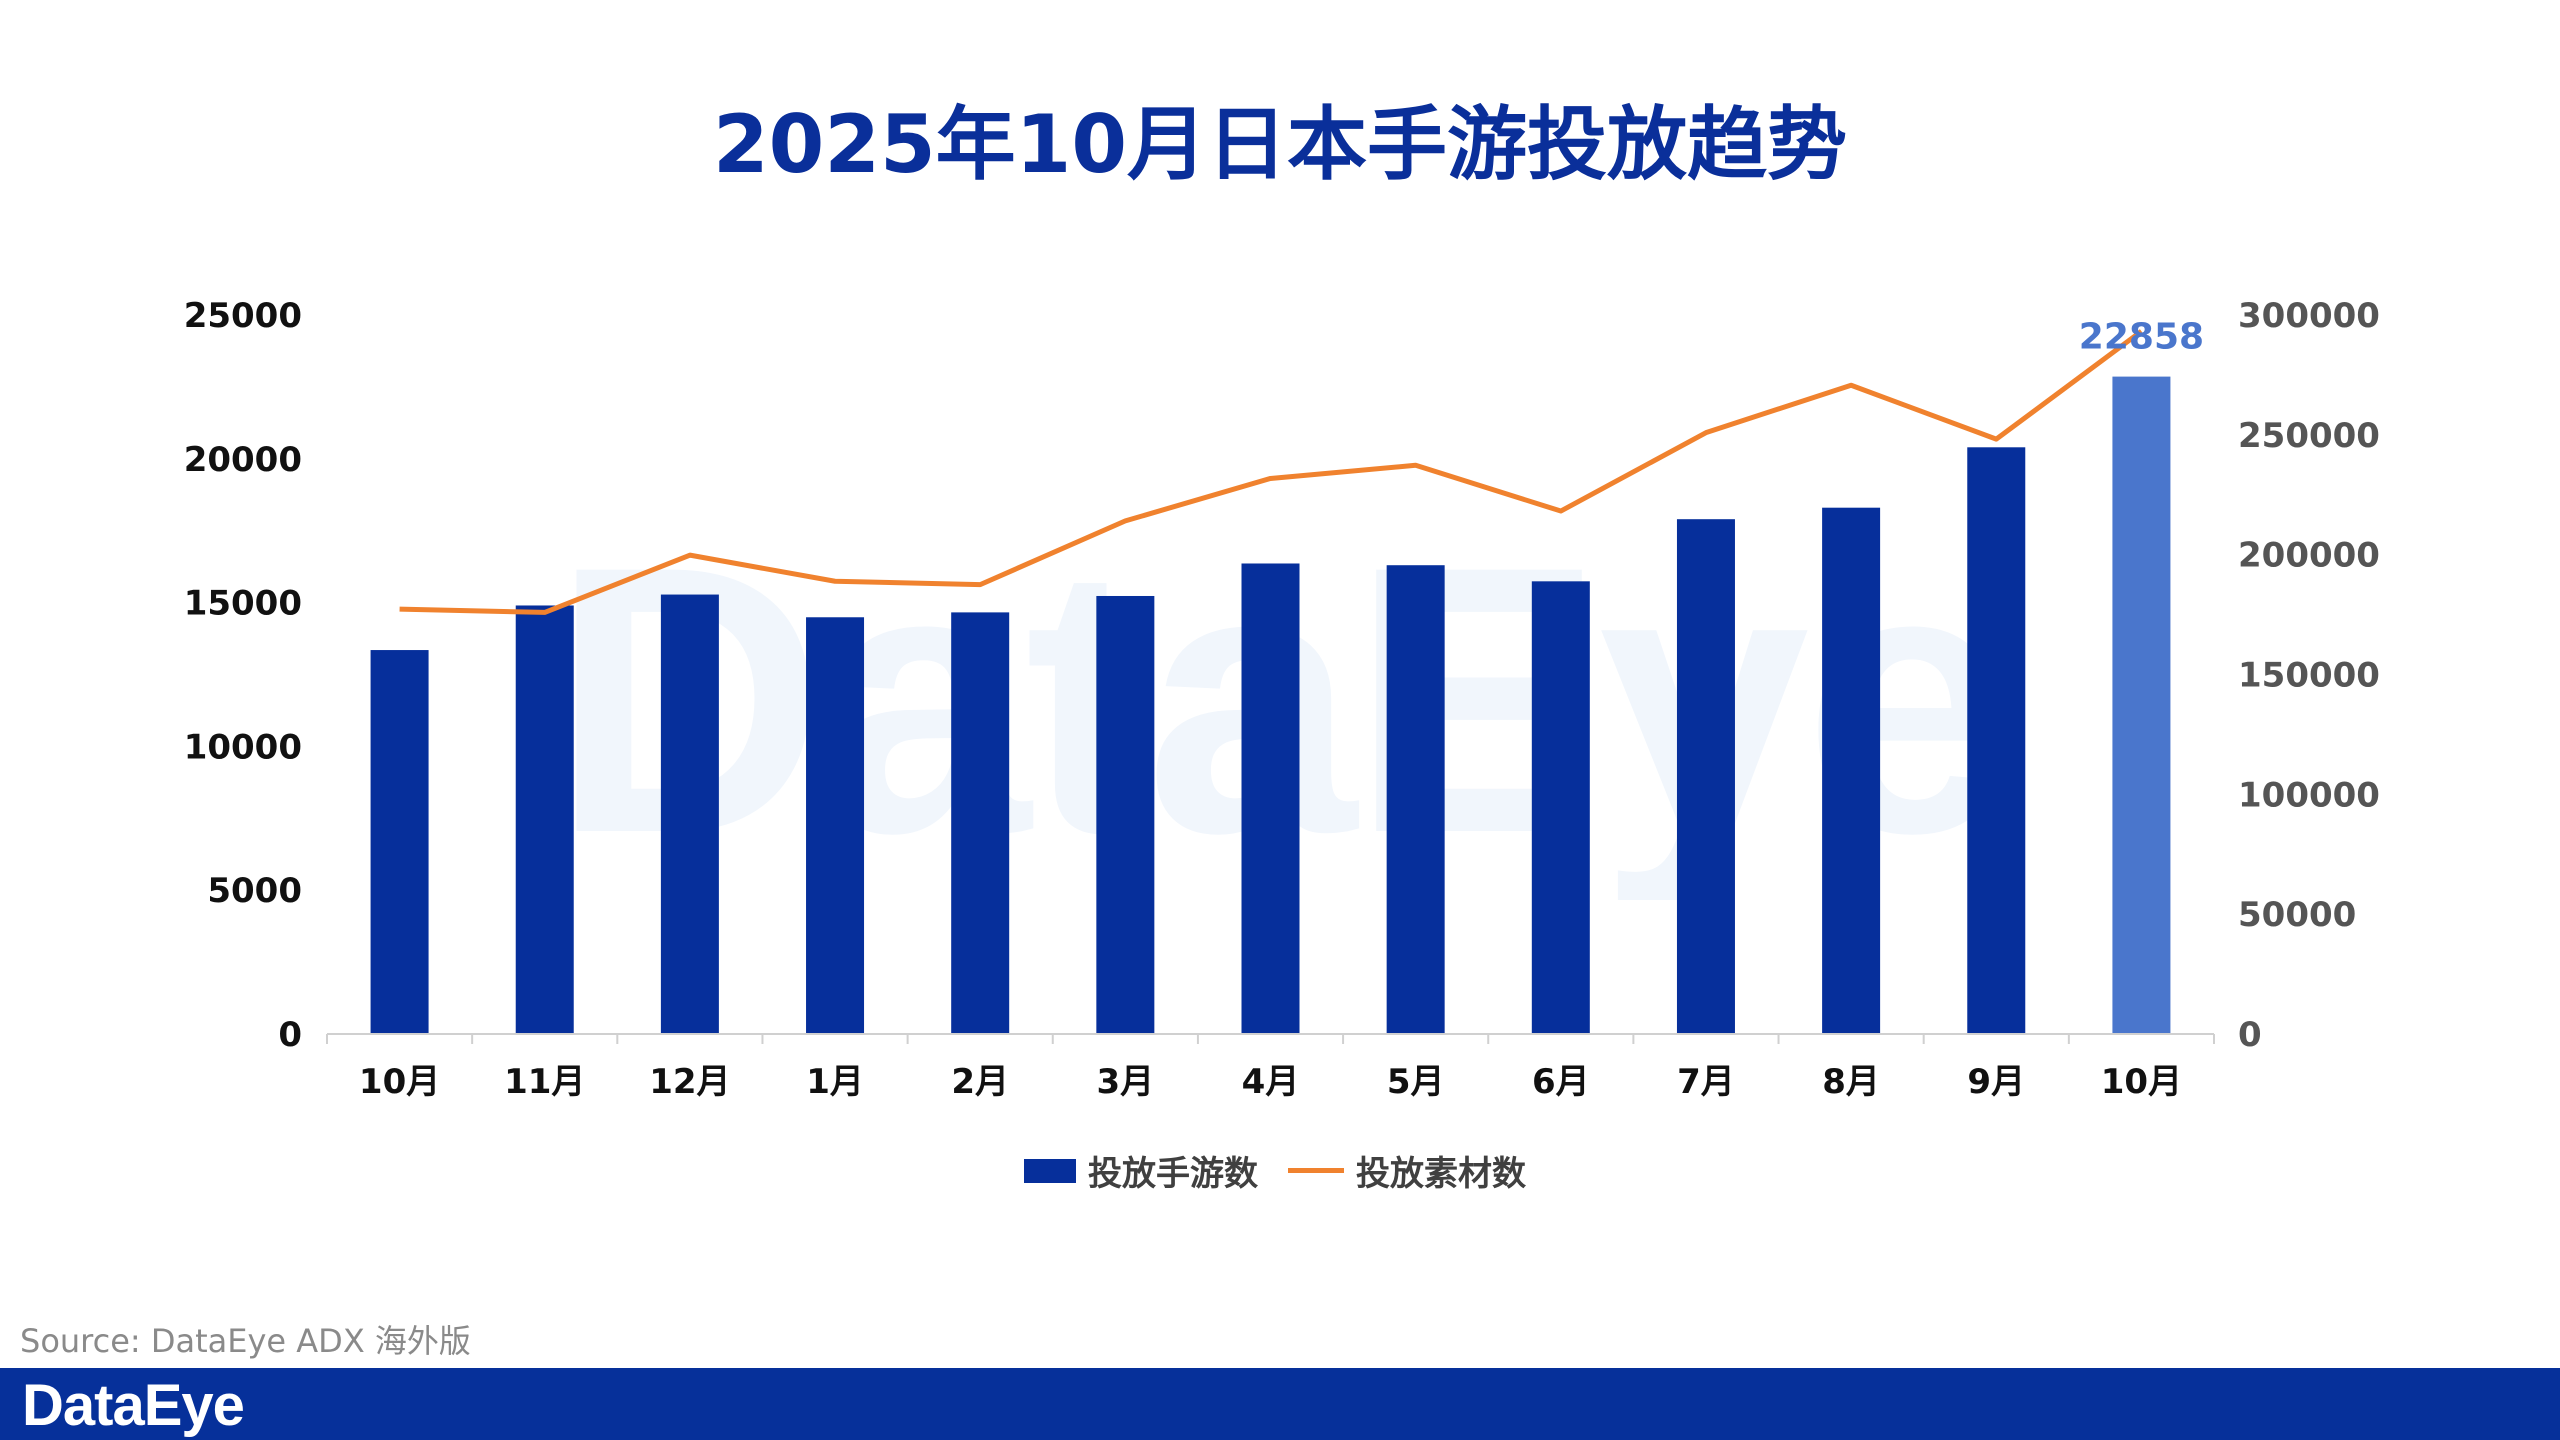 This screenshot has width=2560, height=1440. Describe the element at coordinates (254, 891) in the screenshot. I see `y-left-tick-label: 5000` at that location.